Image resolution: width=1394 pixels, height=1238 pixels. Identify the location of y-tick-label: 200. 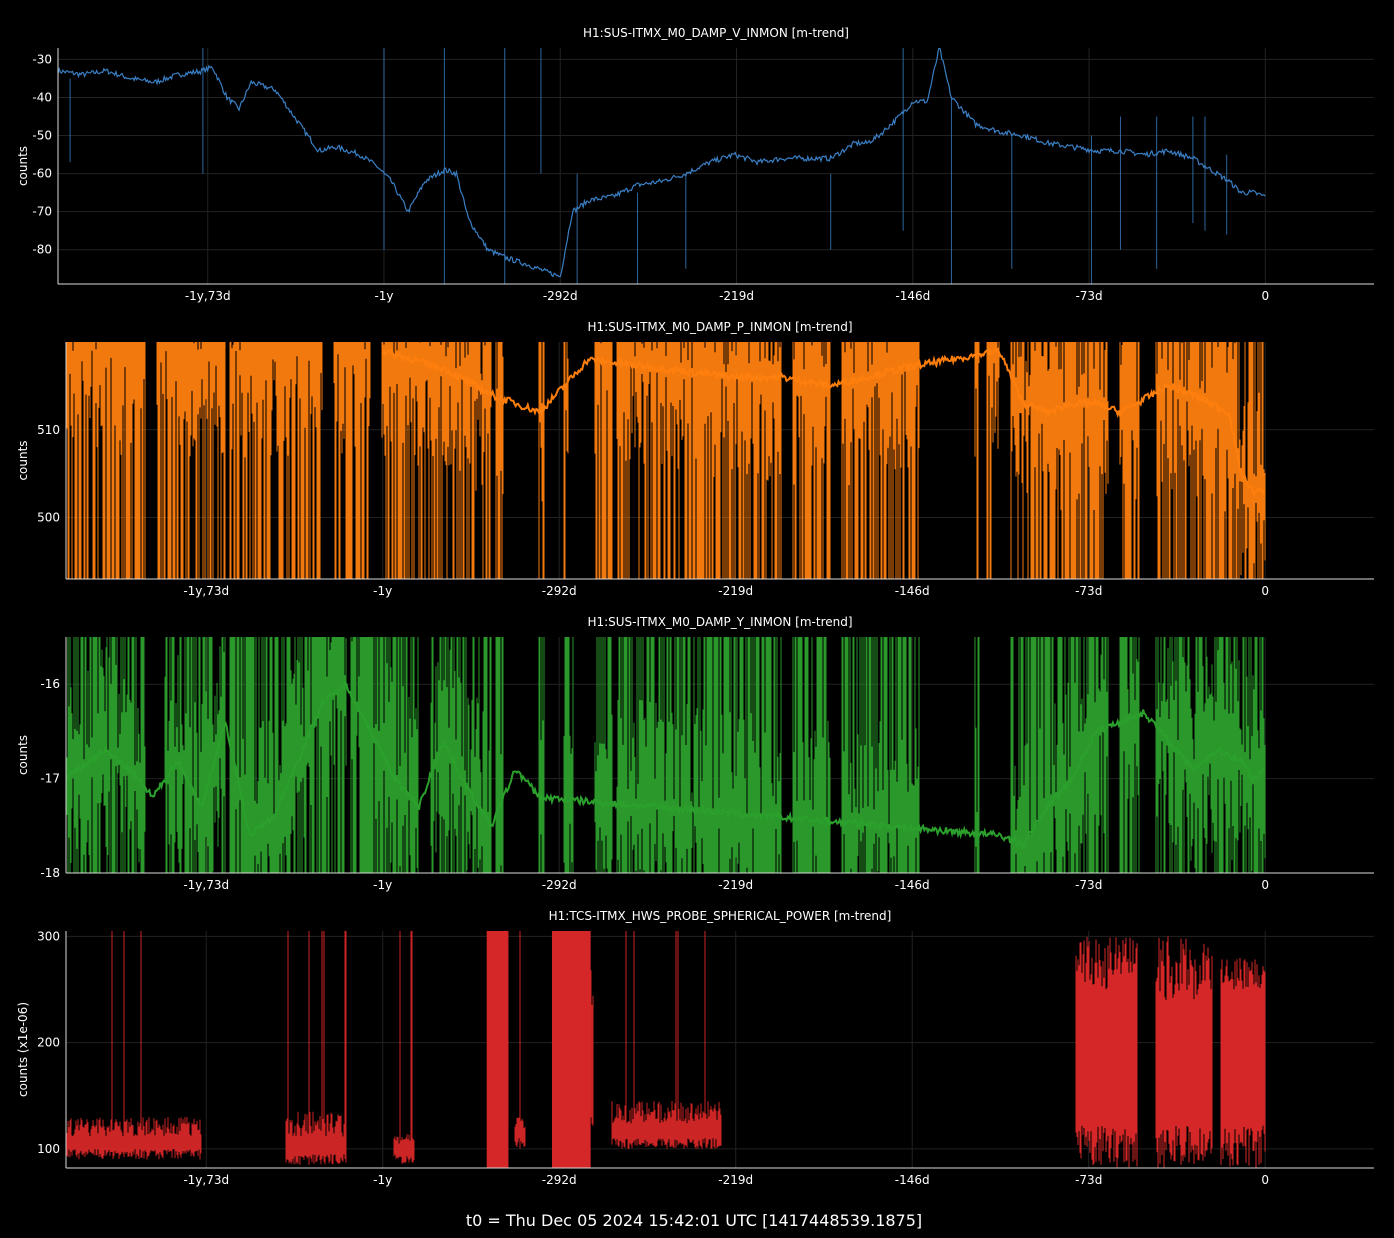
(48, 1043).